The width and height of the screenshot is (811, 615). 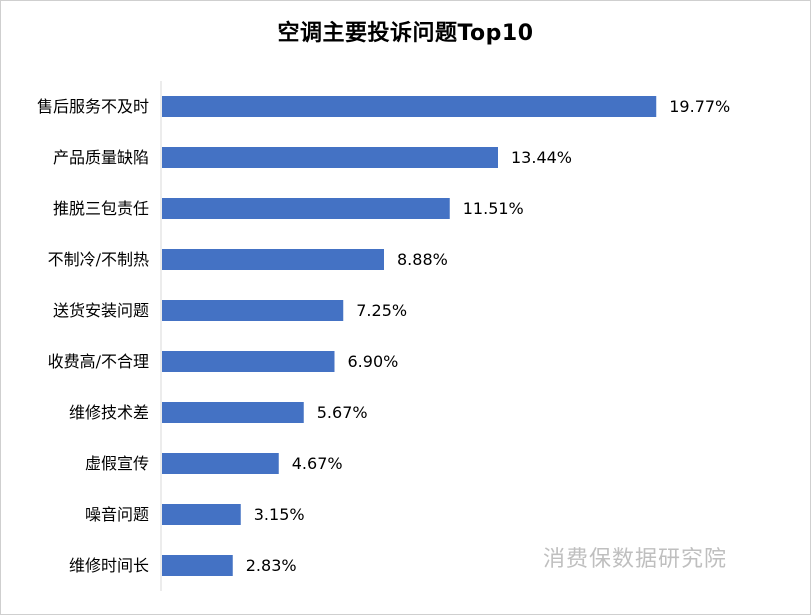 What do you see at coordinates (271, 565) in the screenshot?
I see `value-label: 2.83%` at bounding box center [271, 565].